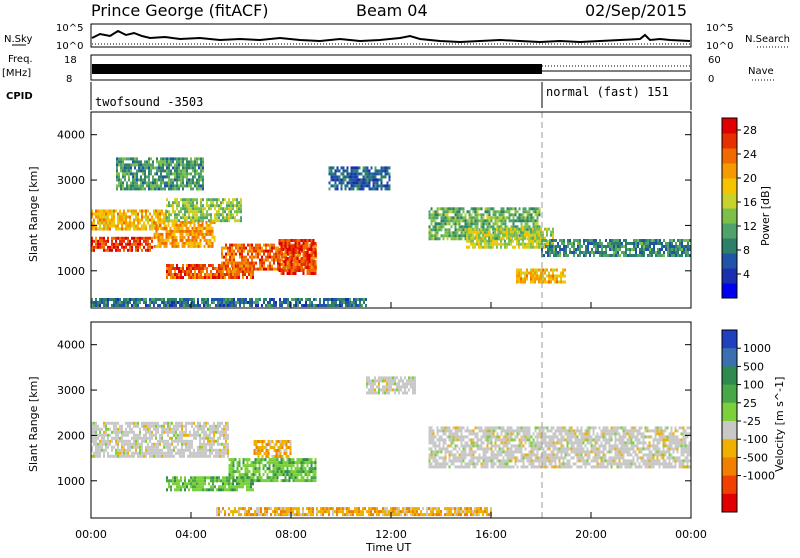 This screenshot has width=800, height=558. Describe the element at coordinates (746, 250) in the screenshot. I see `colorbar-tick-label: 8` at that location.